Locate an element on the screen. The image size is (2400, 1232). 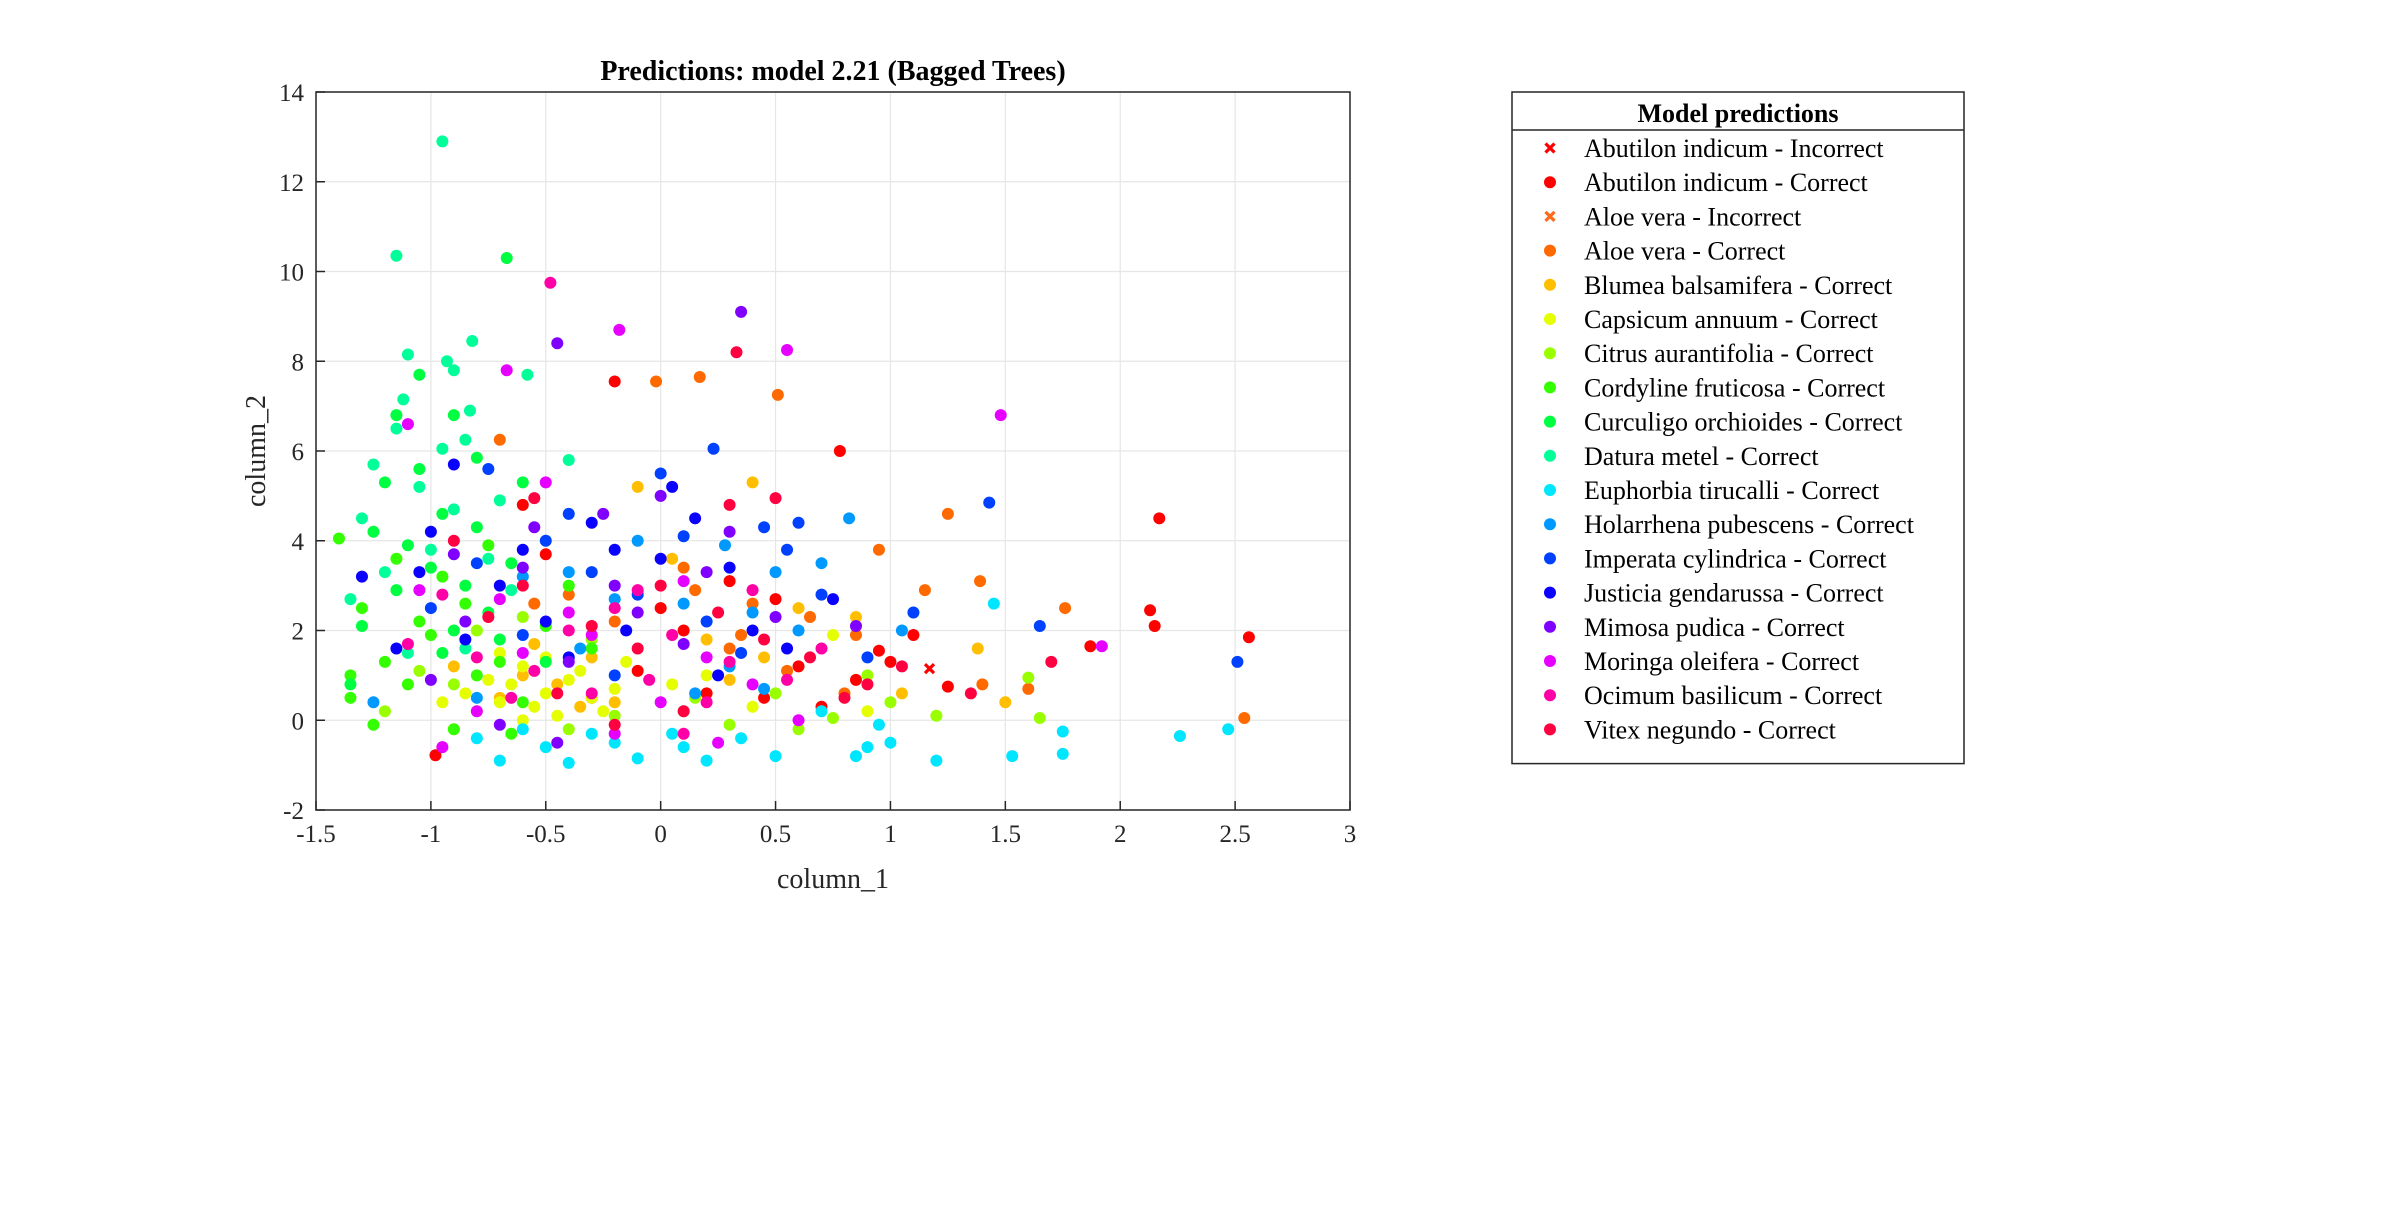
legend-label: Aloe vera - Correct is located at coordinates (1685, 251).